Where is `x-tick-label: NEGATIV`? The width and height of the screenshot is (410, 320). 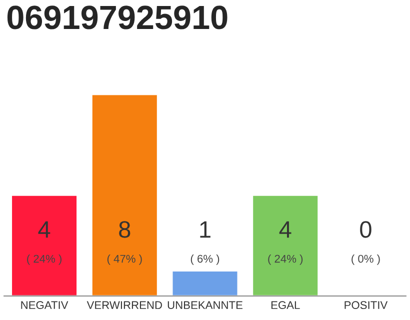 x-tick-label: NEGATIV is located at coordinates (44, 305).